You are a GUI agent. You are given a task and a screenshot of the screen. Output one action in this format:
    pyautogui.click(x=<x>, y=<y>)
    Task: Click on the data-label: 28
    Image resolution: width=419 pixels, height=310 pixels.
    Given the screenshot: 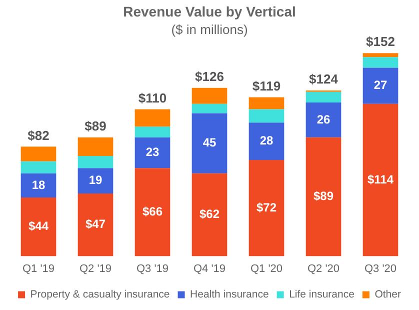 What is the action you would take?
    pyautogui.click(x=267, y=141)
    